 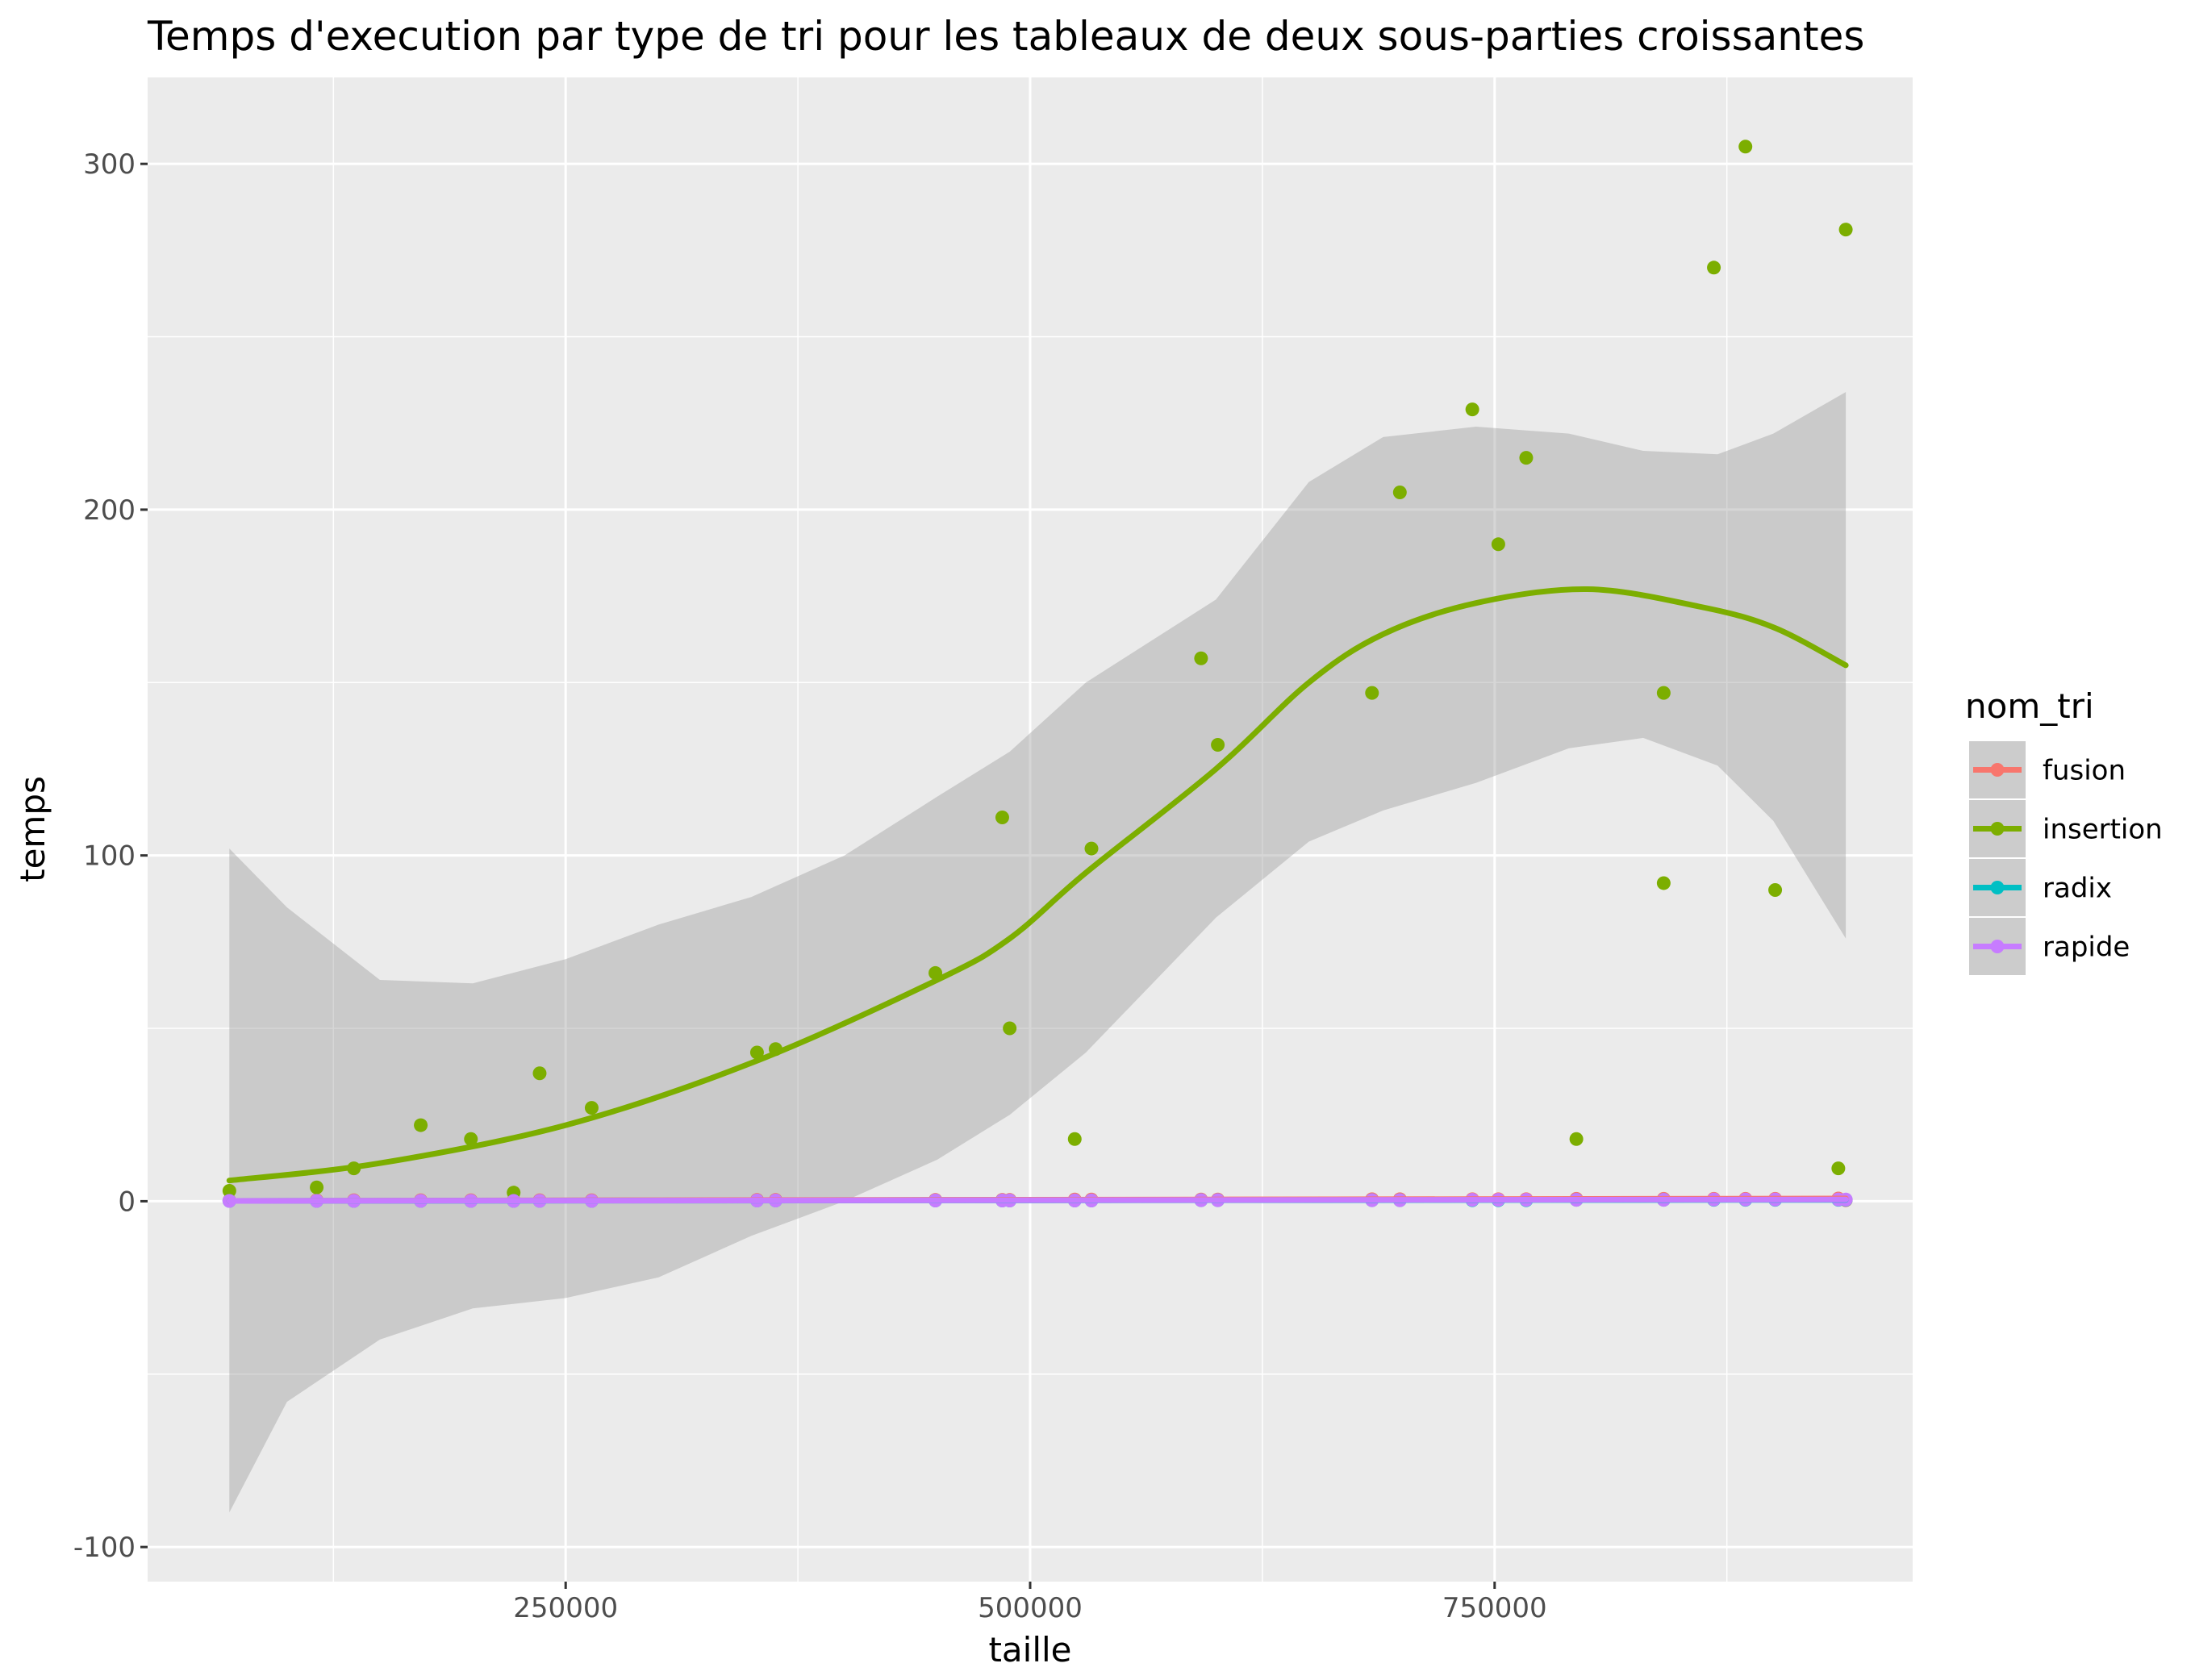 I want to click on y-axis-ticks: -100 0 100 200 300, so click(x=110, y=856).